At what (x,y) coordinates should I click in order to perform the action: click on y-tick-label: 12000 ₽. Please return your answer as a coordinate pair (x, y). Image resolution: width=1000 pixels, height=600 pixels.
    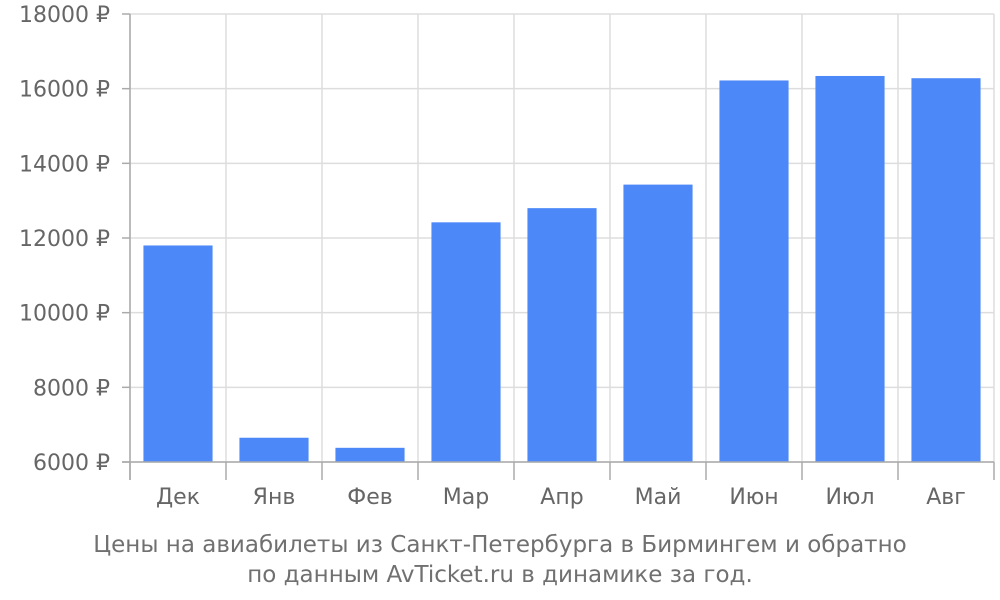
    Looking at the image, I should click on (64, 239).